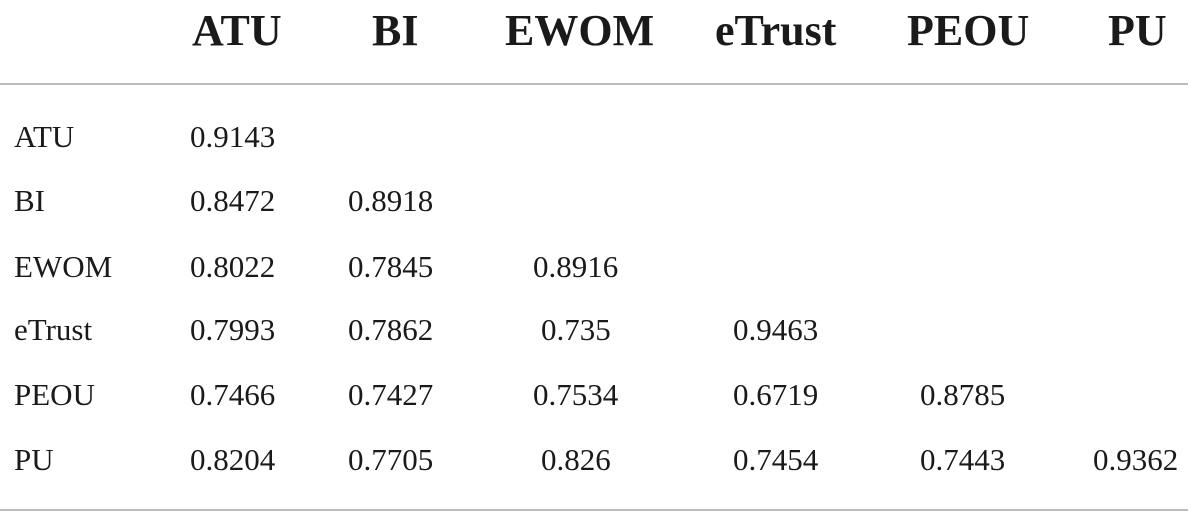 Image resolution: width=1200 pixels, height=525 pixels. Describe the element at coordinates (29, 200) in the screenshot. I see `row-label: BI` at that location.